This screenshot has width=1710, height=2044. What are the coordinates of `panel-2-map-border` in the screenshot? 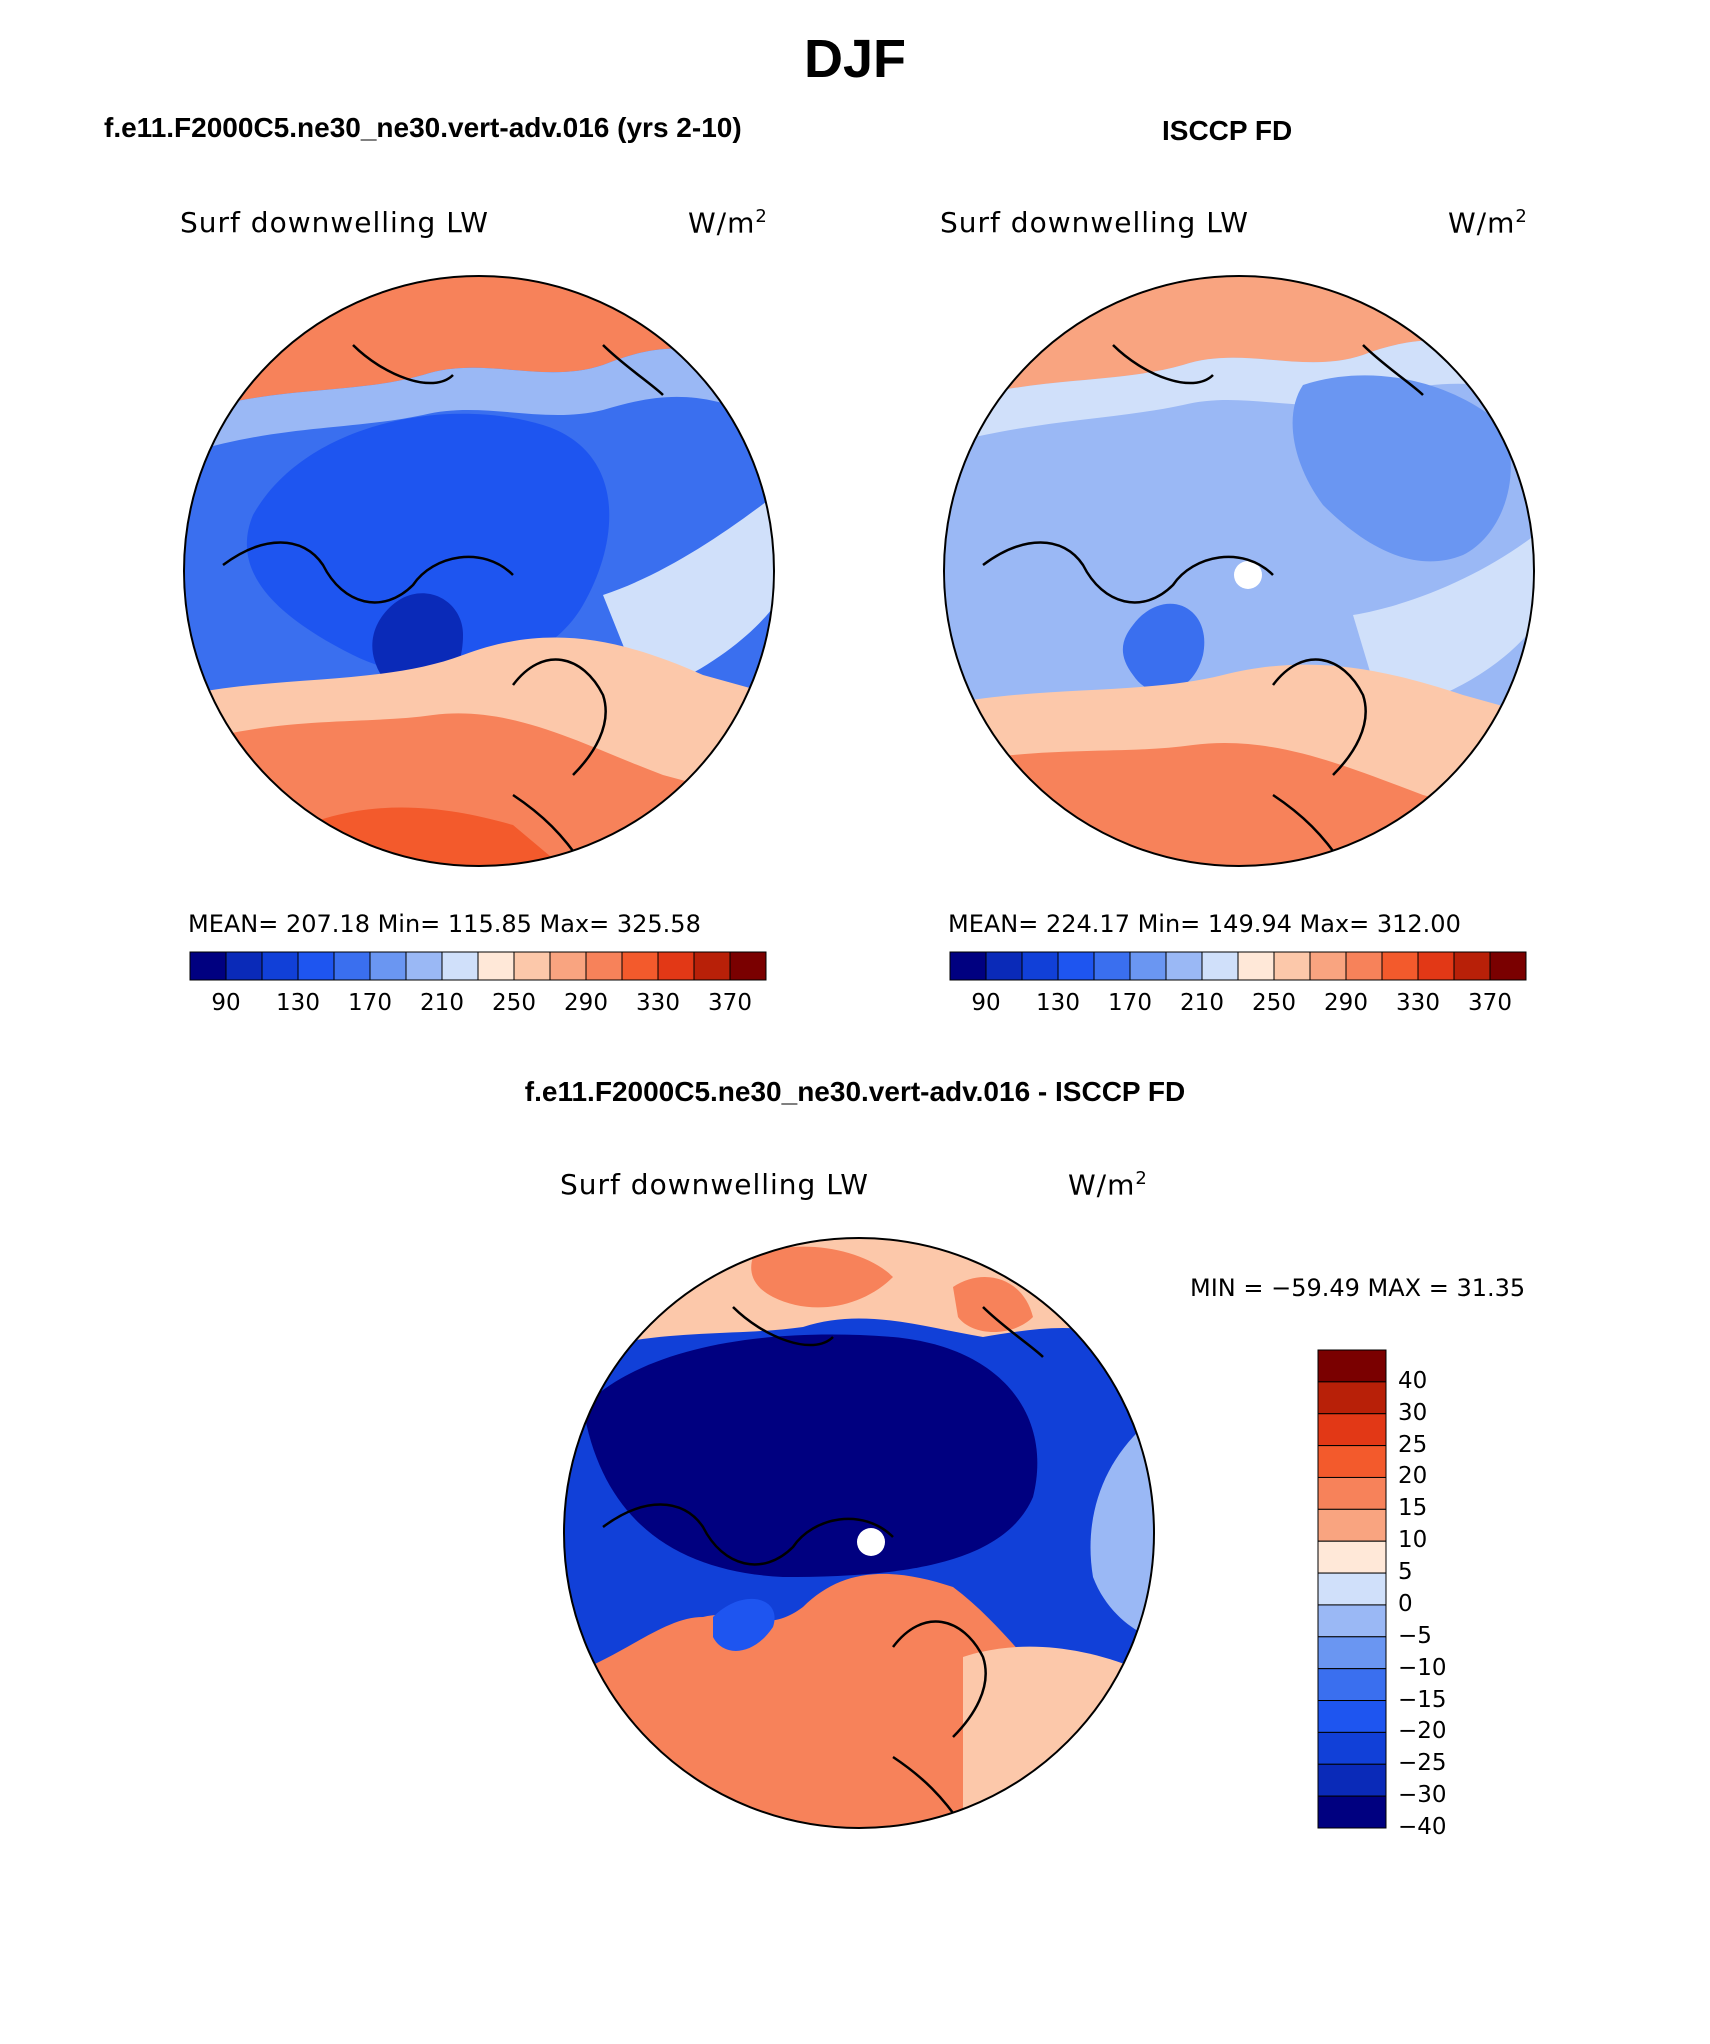 It's located at (1239, 571).